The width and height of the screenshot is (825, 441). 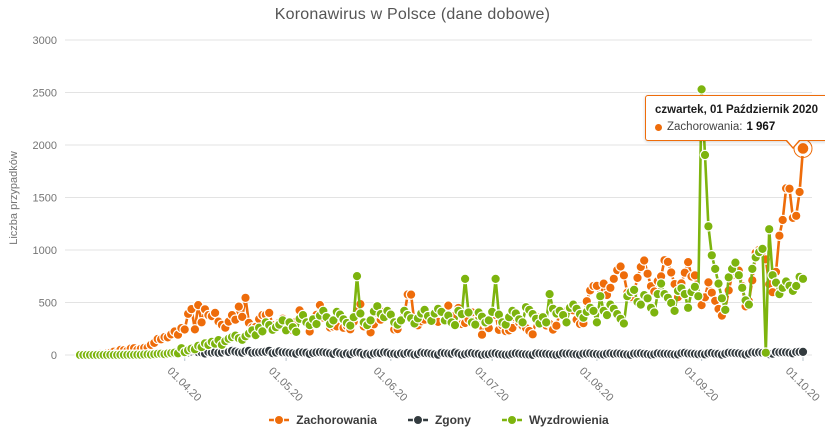 What do you see at coordinates (761, 126) in the screenshot?
I see `tooltip-value: 1 967` at bounding box center [761, 126].